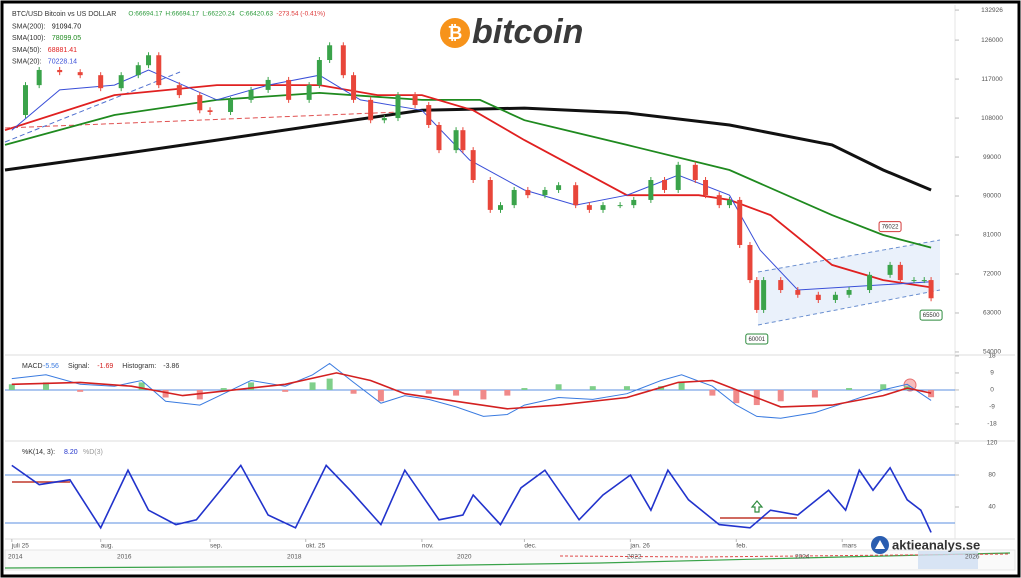 The image size is (1021, 578). What do you see at coordinates (171, 366) in the screenshot?
I see `legend-value: -3.86` at bounding box center [171, 366].